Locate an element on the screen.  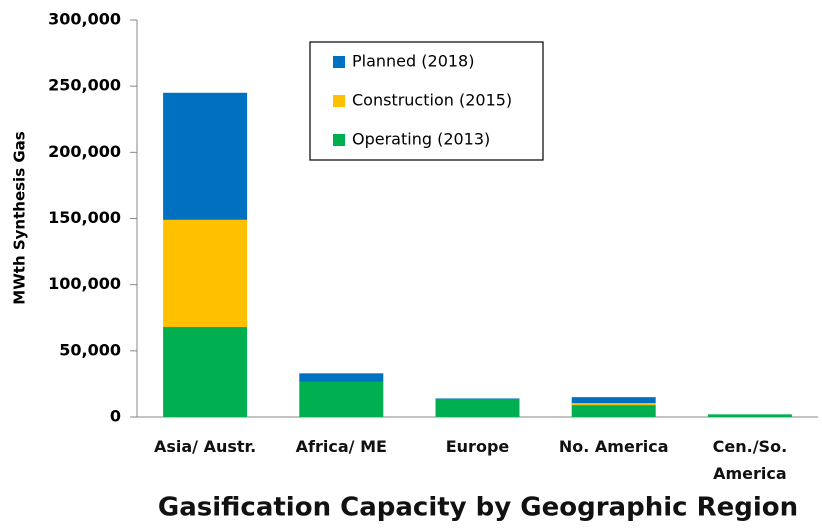
y-tick-label: 150,000 is located at coordinates (84, 217).